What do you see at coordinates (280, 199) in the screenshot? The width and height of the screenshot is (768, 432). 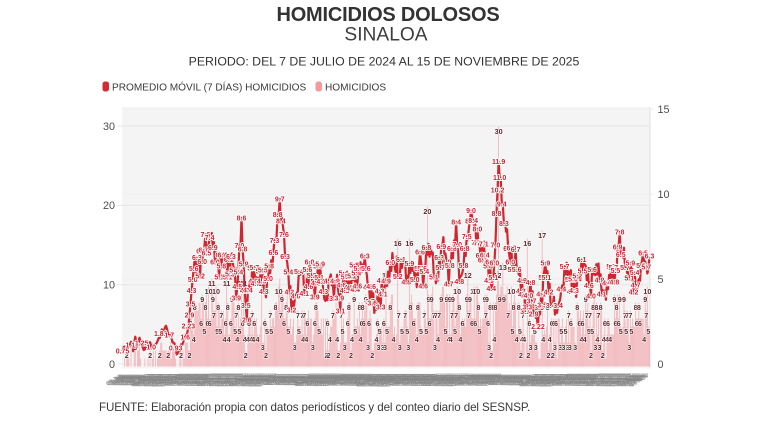 I see `svg-text: 9.7` at bounding box center [280, 199].